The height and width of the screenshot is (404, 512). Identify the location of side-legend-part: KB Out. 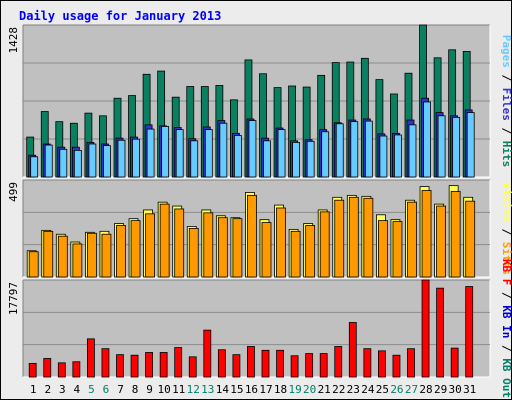
(506, 378).